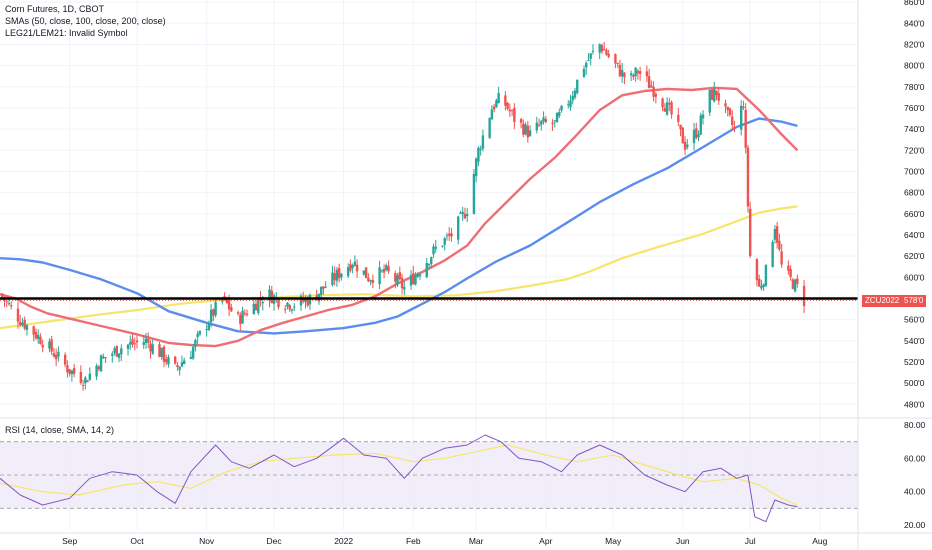 Image resolution: width=932 pixels, height=550 pixels. I want to click on price-badge: 578'0, so click(914, 300).